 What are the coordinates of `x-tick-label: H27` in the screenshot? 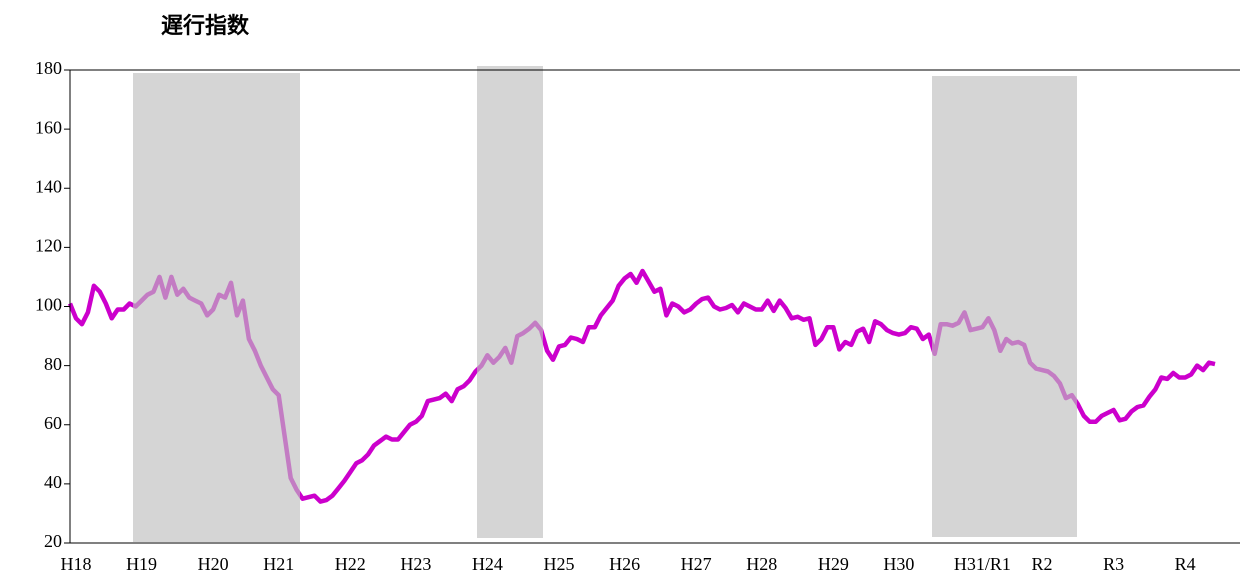 It's located at (696, 564).